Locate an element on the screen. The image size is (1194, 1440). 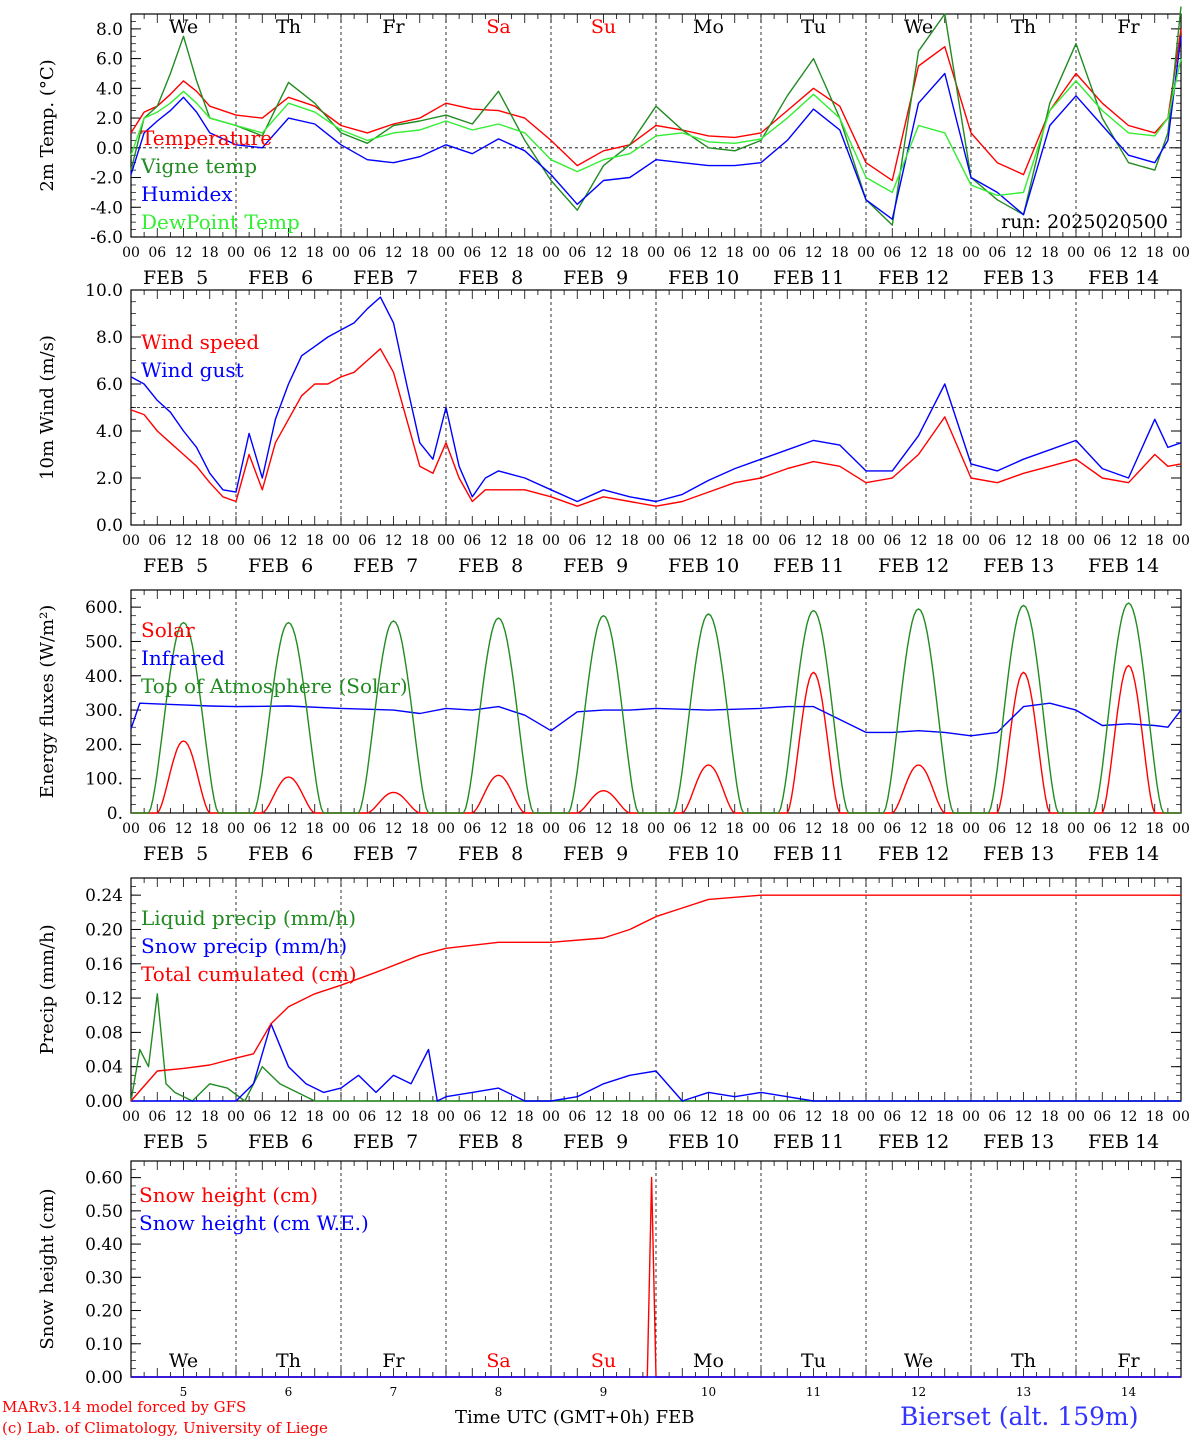
x-date-label: FEB 10 is located at coordinates (703, 566).